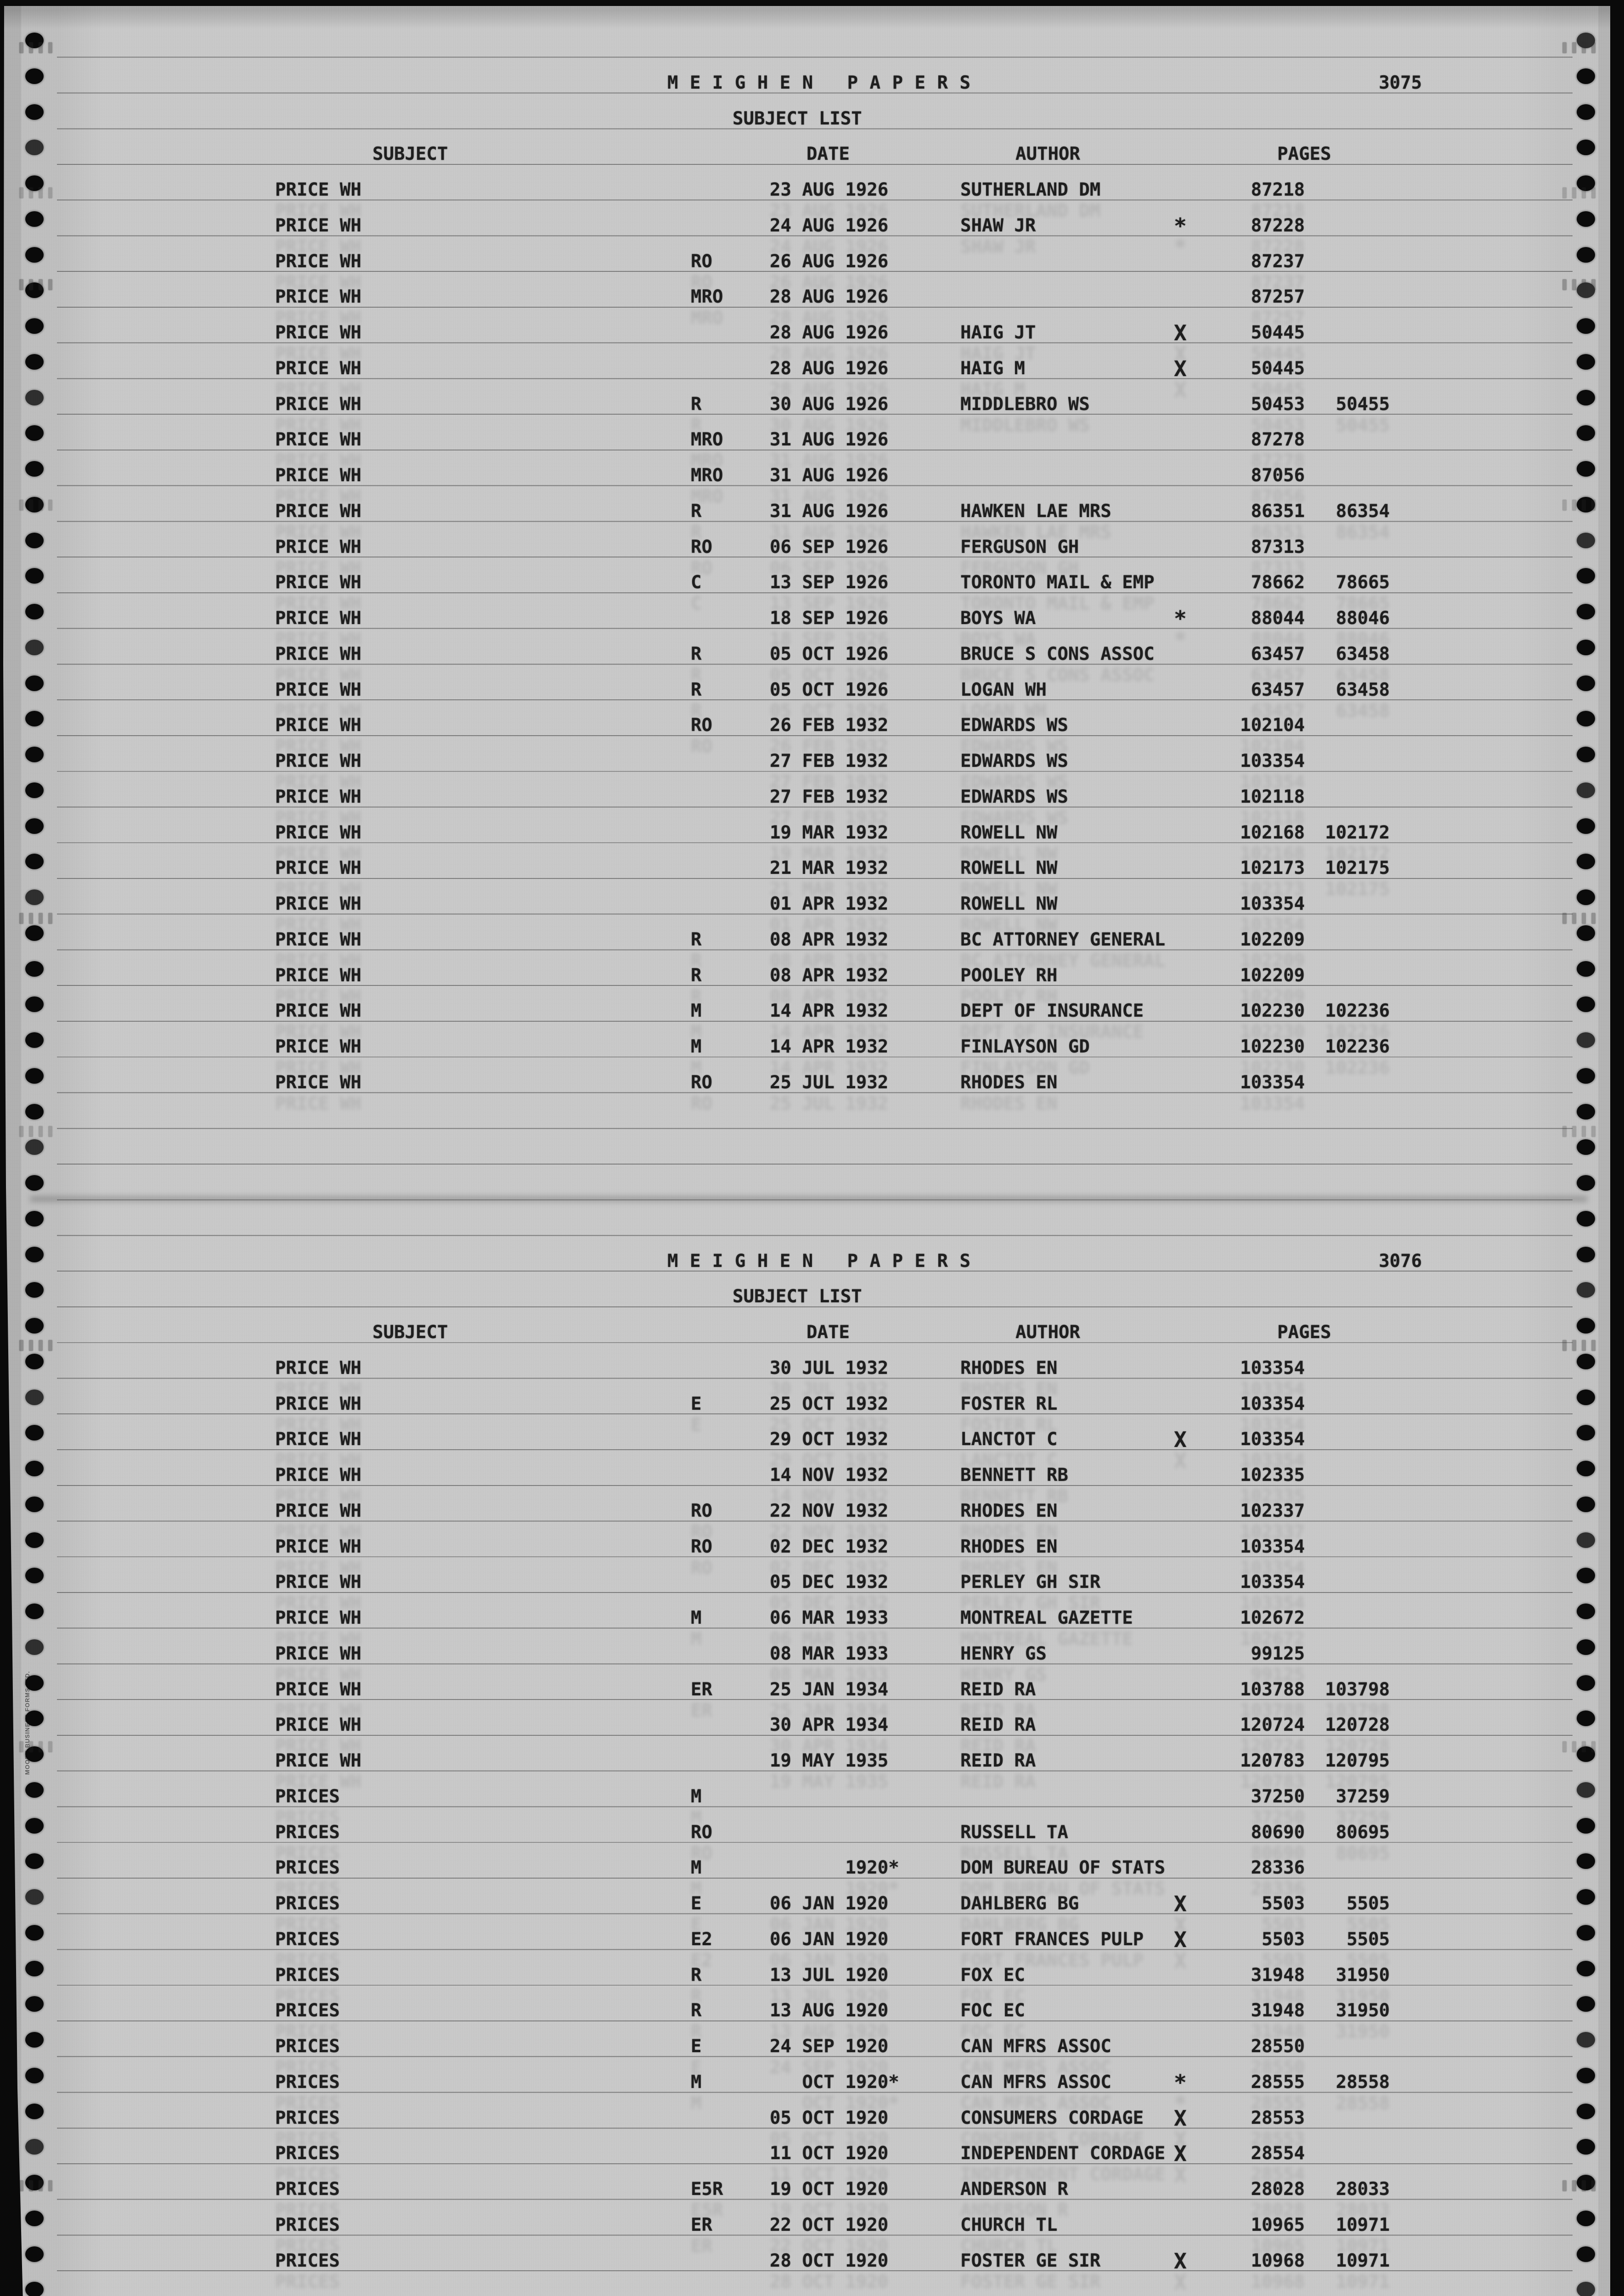 The width and height of the screenshot is (1624, 2296). Describe the element at coordinates (829, 511) in the screenshot. I see `date-cell: 31 AUG 1926` at that location.